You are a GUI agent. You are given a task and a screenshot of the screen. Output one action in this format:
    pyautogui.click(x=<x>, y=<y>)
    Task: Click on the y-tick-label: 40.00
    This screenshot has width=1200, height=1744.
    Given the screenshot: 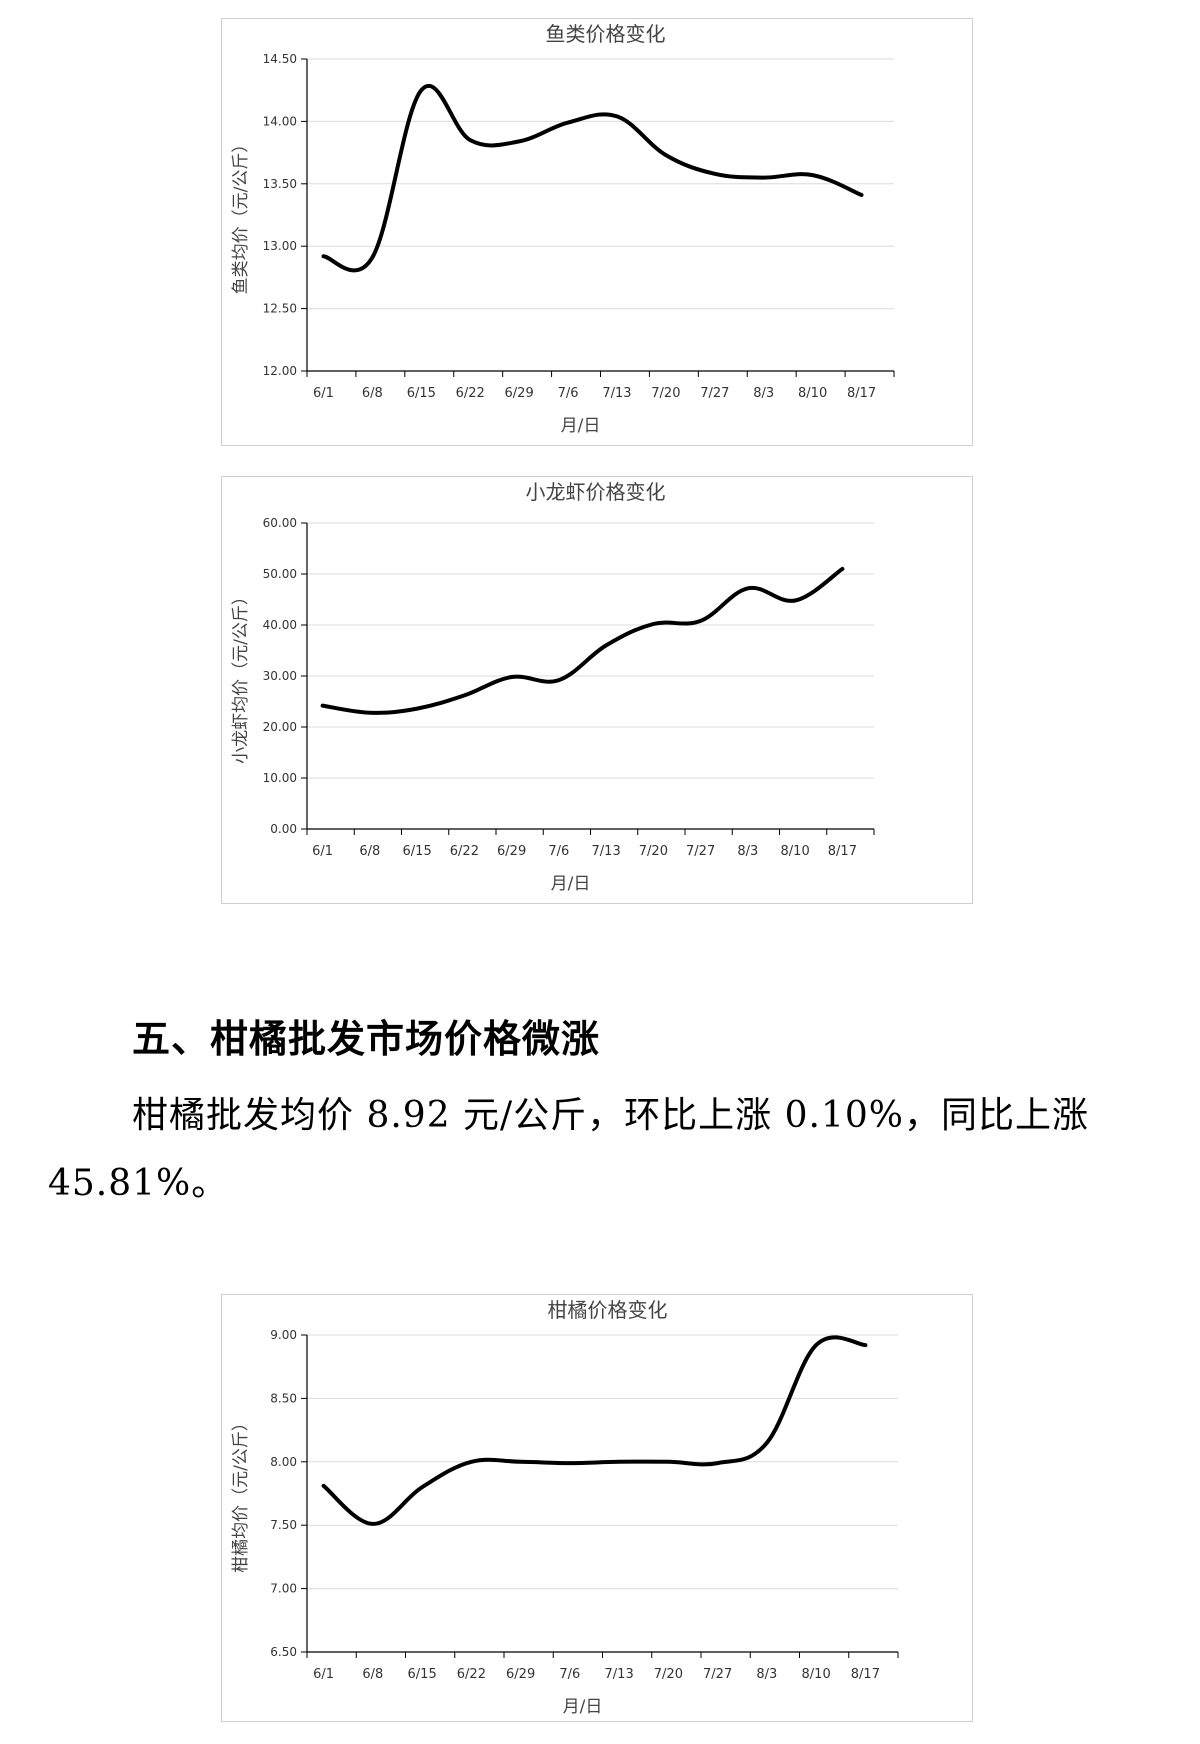 What is the action you would take?
    pyautogui.click(x=280, y=625)
    